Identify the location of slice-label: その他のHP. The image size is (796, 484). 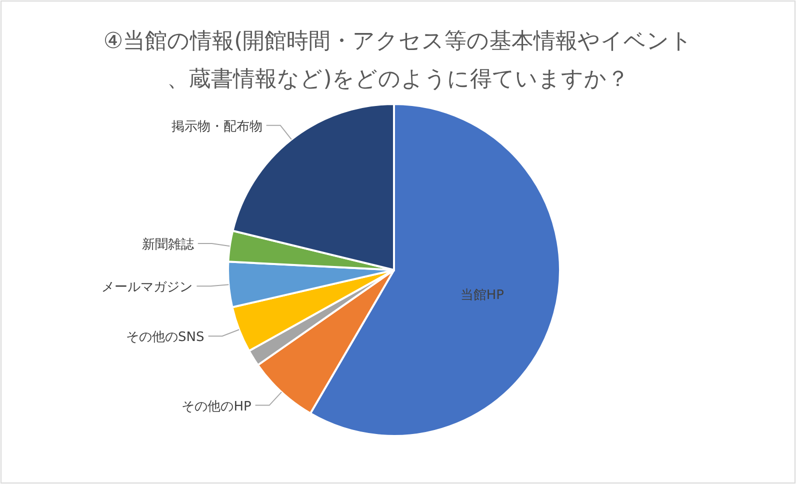
(217, 406).